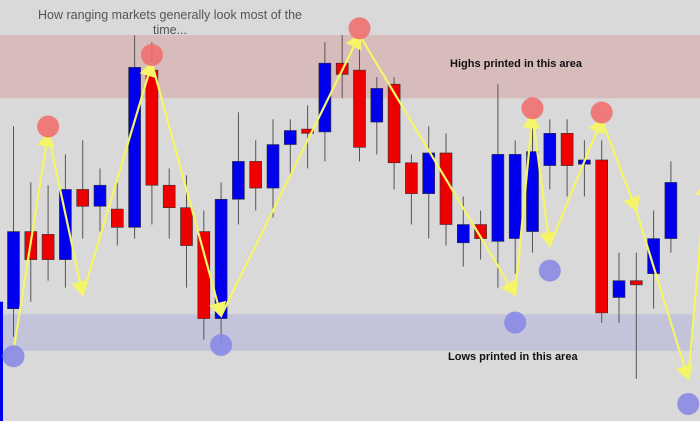 This screenshot has height=421, width=700. I want to click on highs-zone-label: Highs printed in this area, so click(516, 64).